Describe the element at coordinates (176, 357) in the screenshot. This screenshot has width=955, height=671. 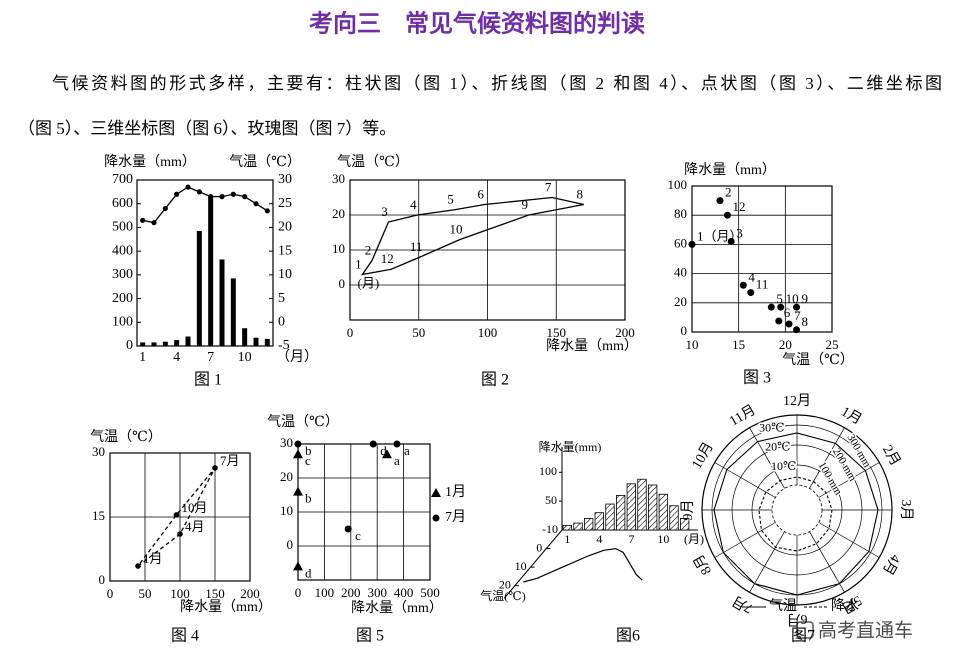
I see `x-tick-label: 4` at that location.